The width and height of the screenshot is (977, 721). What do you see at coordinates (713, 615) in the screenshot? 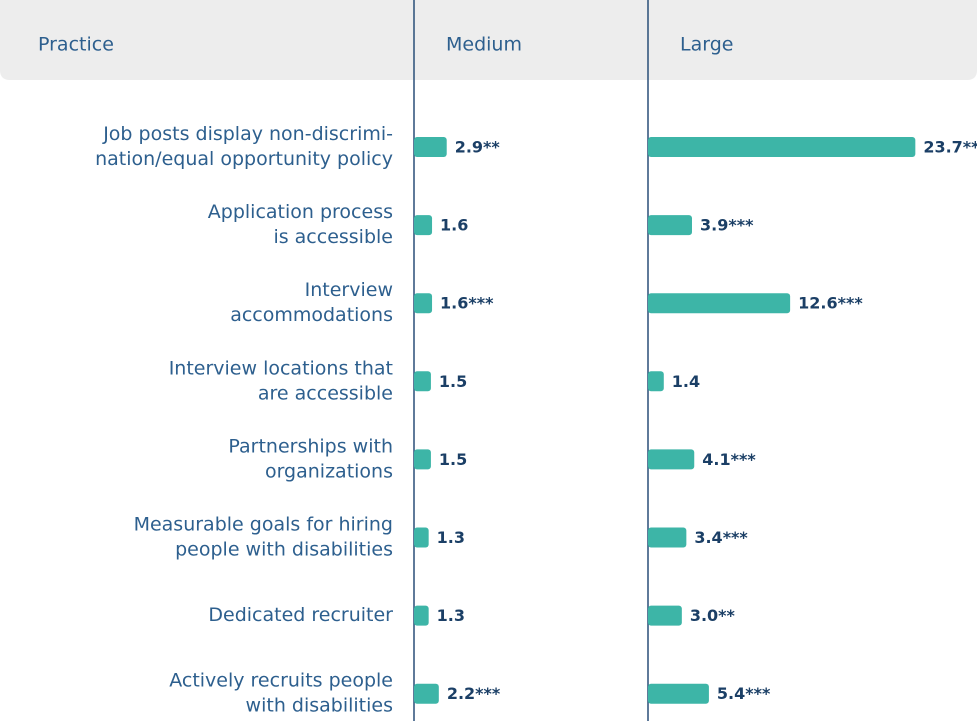
I see `value-label: 3.0**` at bounding box center [713, 615].